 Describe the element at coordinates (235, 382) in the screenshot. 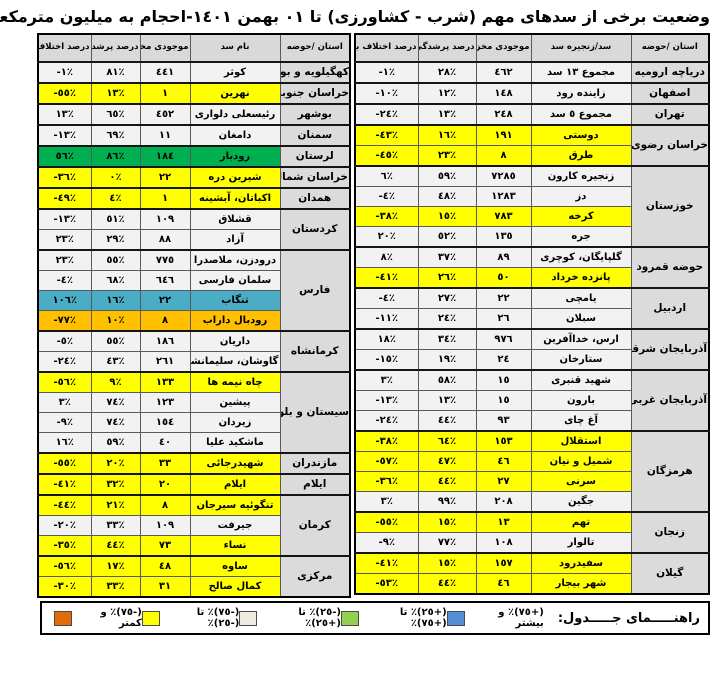

I see `dam-name-cell: چاه نیمه ها` at that location.